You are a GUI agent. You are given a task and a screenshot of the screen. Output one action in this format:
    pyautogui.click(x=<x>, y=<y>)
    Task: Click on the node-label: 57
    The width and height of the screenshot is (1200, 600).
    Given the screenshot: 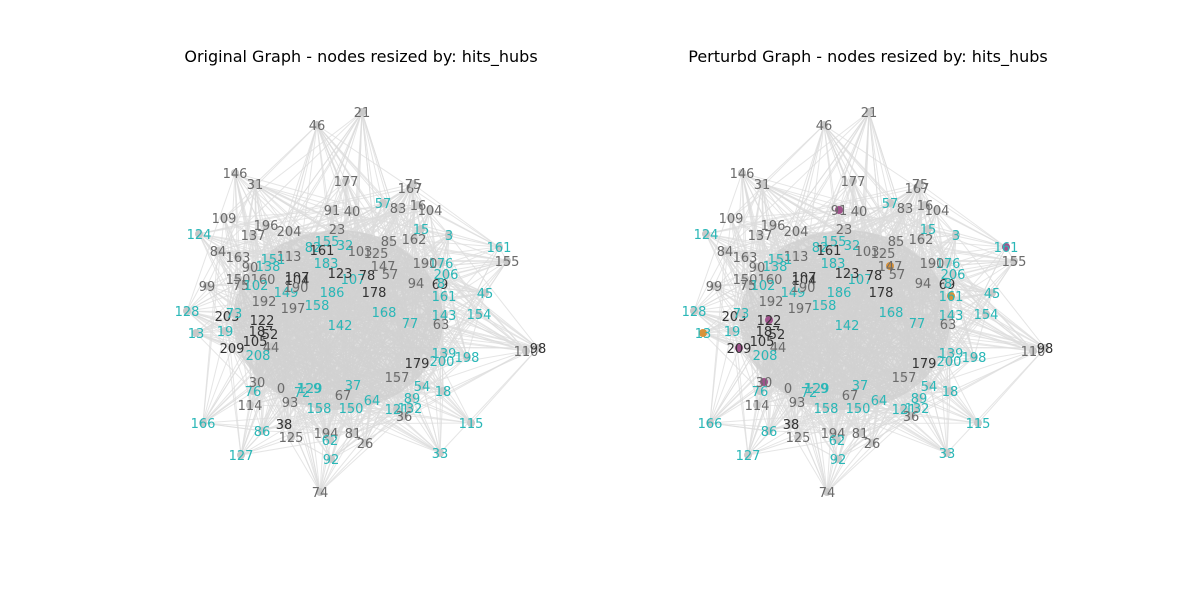 What is the action you would take?
    pyautogui.click(x=390, y=275)
    